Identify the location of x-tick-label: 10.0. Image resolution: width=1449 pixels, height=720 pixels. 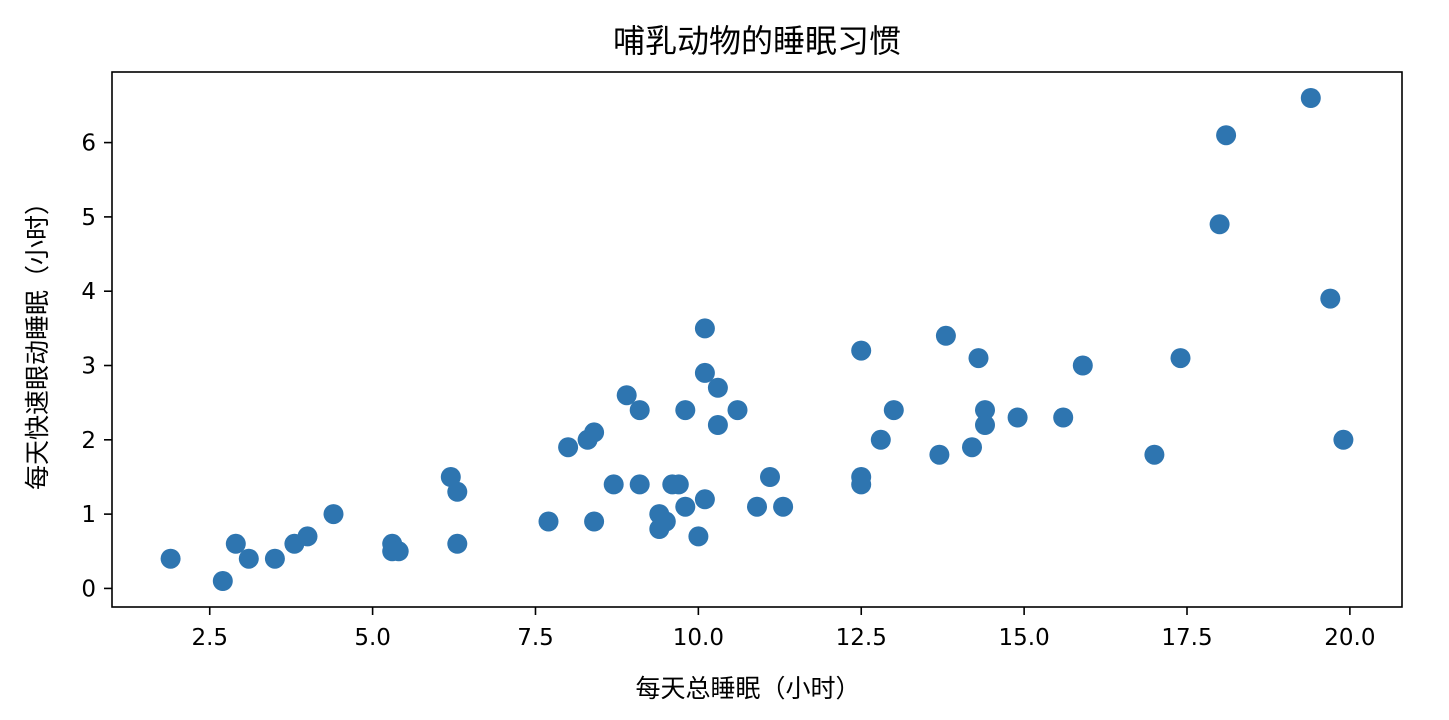
(698, 638).